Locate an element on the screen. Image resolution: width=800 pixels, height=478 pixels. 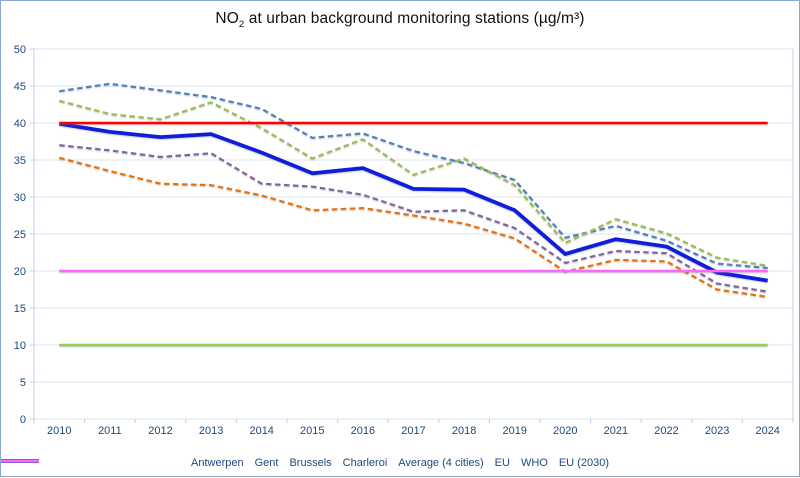
legend-item-brussels: Brussels is located at coordinates (166, 463).